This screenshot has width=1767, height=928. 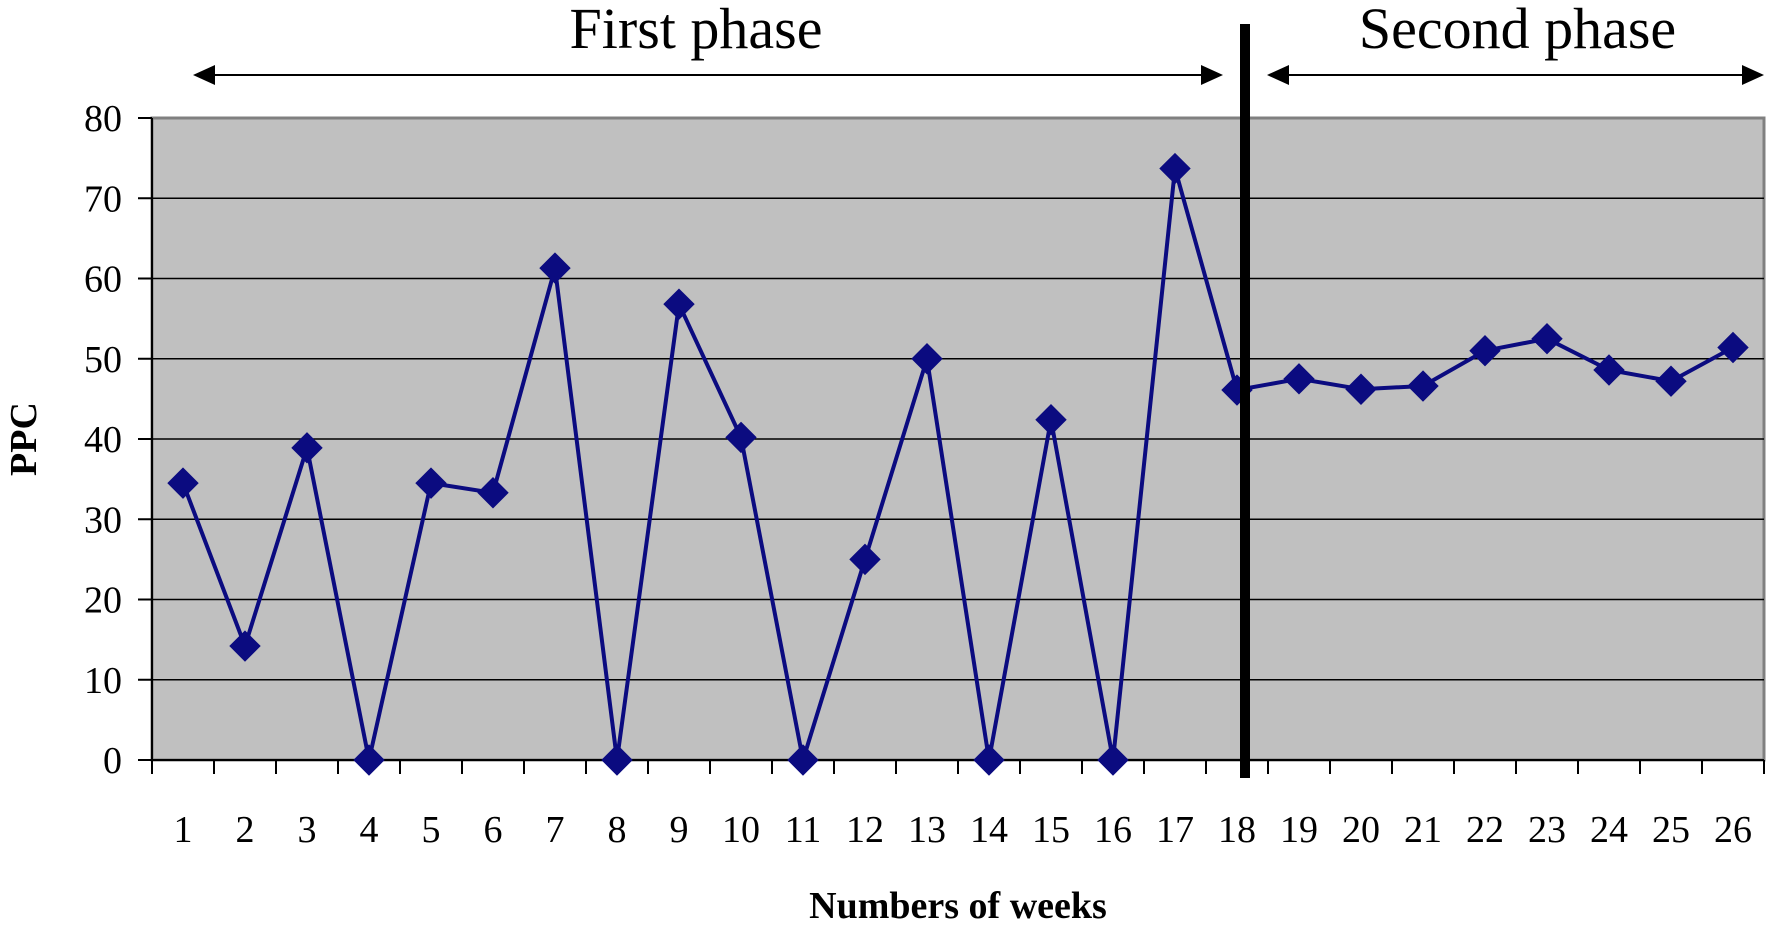 What do you see at coordinates (1237, 830) in the screenshot?
I see `x-tick-label-18: 18` at bounding box center [1237, 830].